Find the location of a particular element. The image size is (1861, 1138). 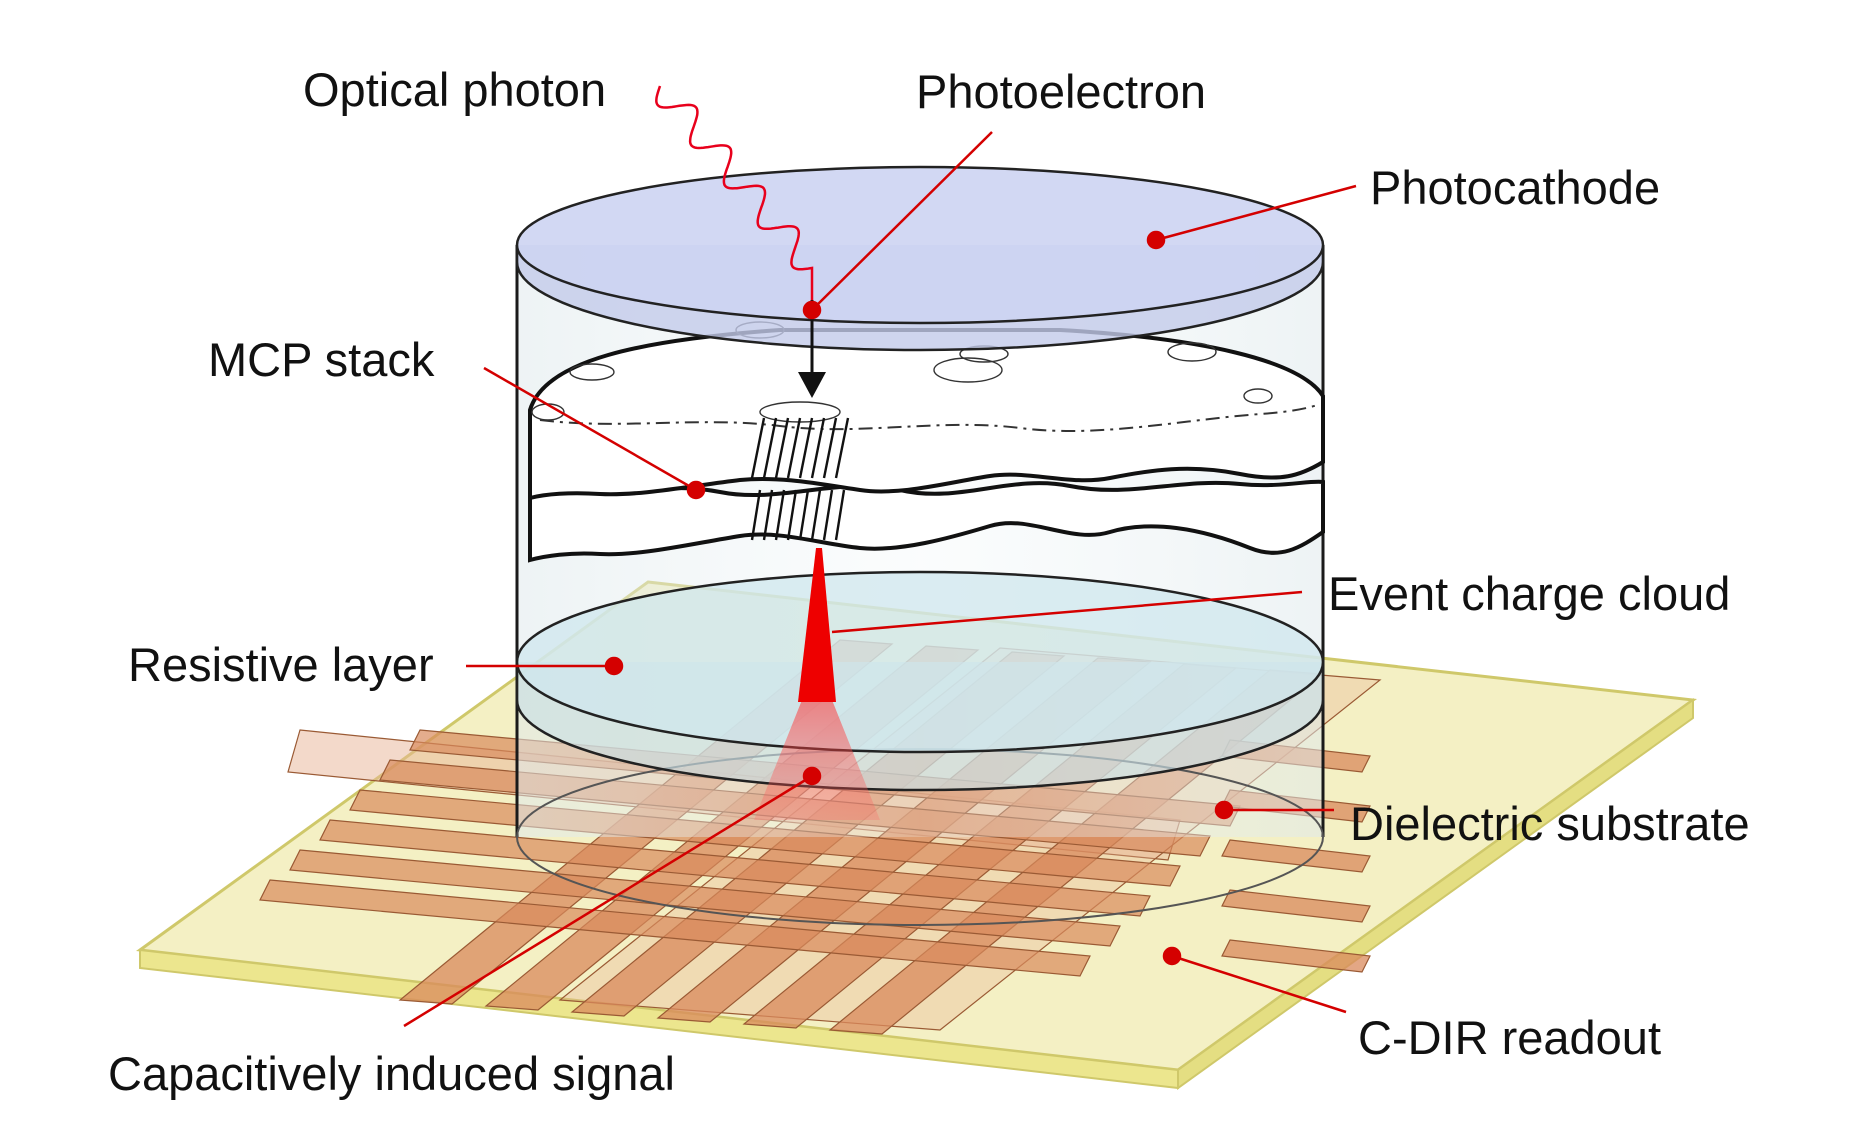

dot-photoelectron is located at coordinates (812, 310).